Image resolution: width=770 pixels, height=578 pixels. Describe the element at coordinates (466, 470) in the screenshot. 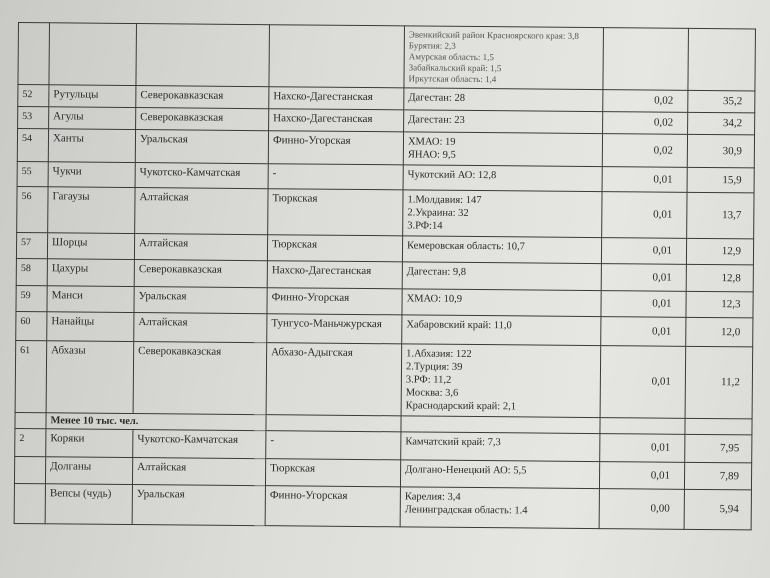

I see `region-line: Долгано-Ненецкий АО: 5,5` at that location.